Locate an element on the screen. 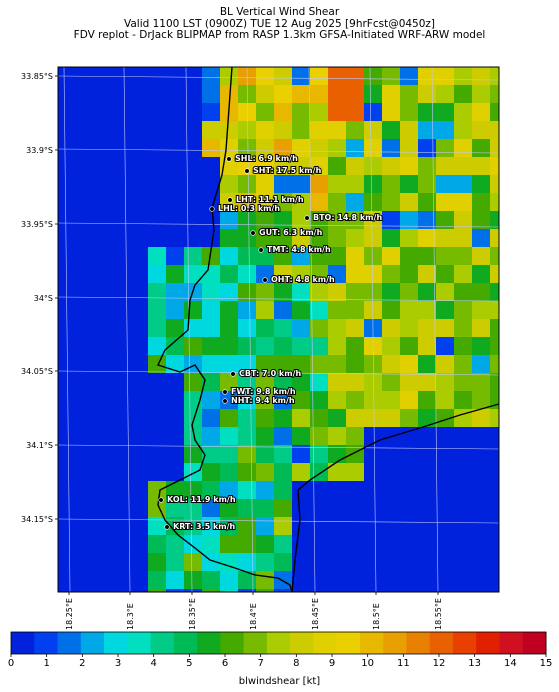 Image resolution: width=559 pixels, height=692 pixels. lon-tick-label: 18.35°E is located at coordinates (192, 614).